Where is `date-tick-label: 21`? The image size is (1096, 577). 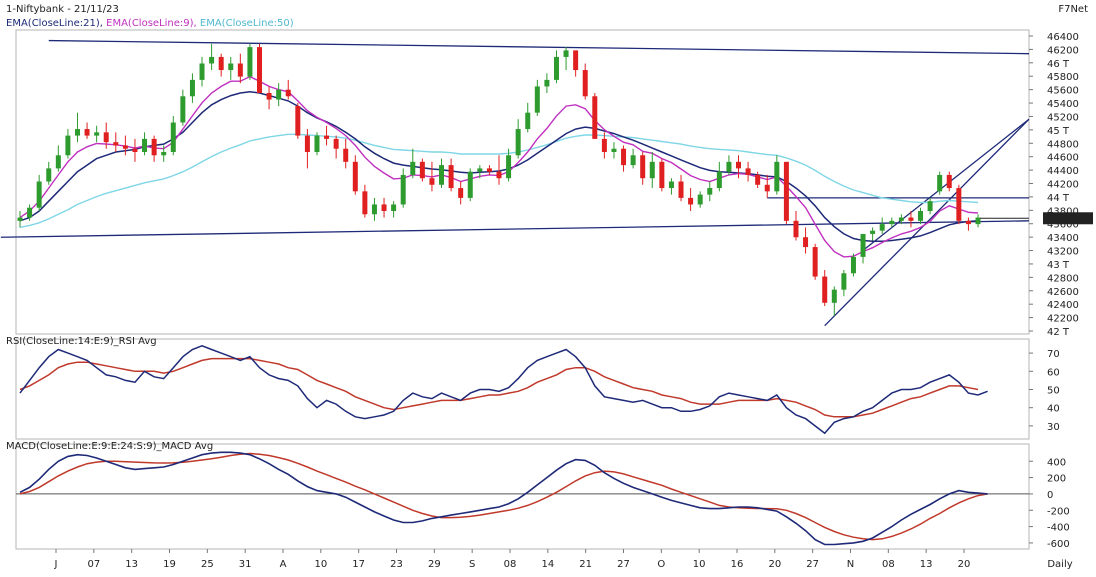 date-tick-label: 21 is located at coordinates (585, 564).